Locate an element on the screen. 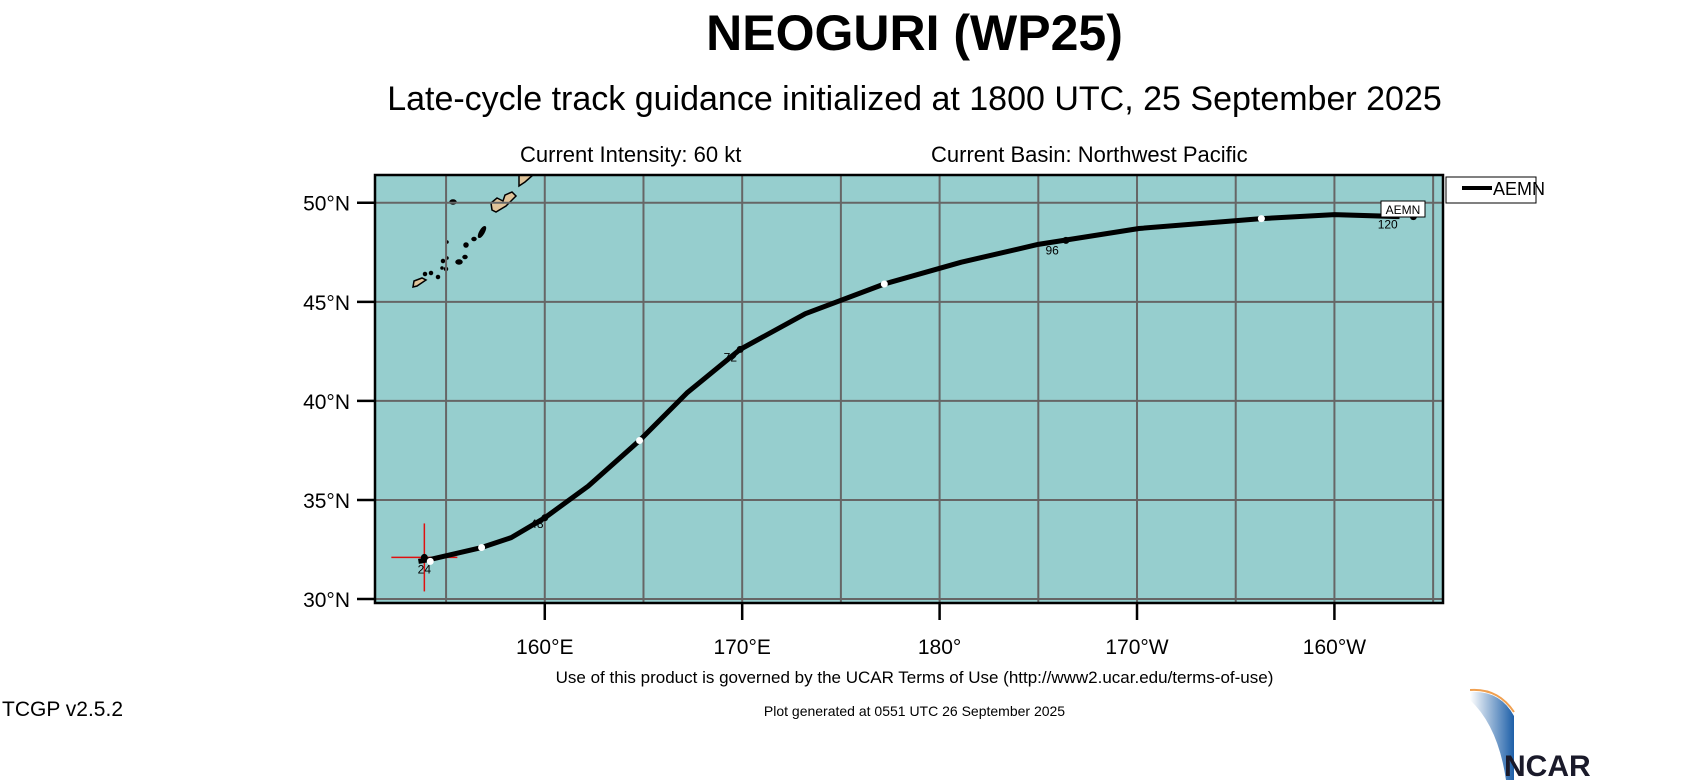  track-name-label: AEMN is located at coordinates (1403, 210).